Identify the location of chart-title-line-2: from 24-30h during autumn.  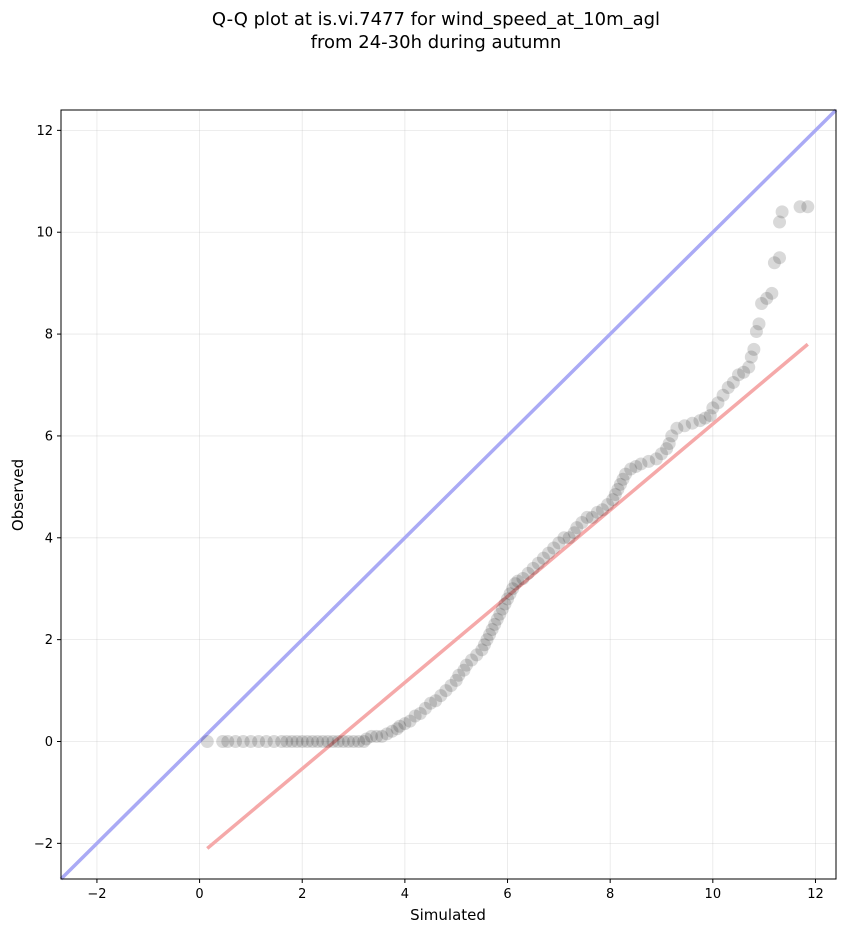
(436, 42).